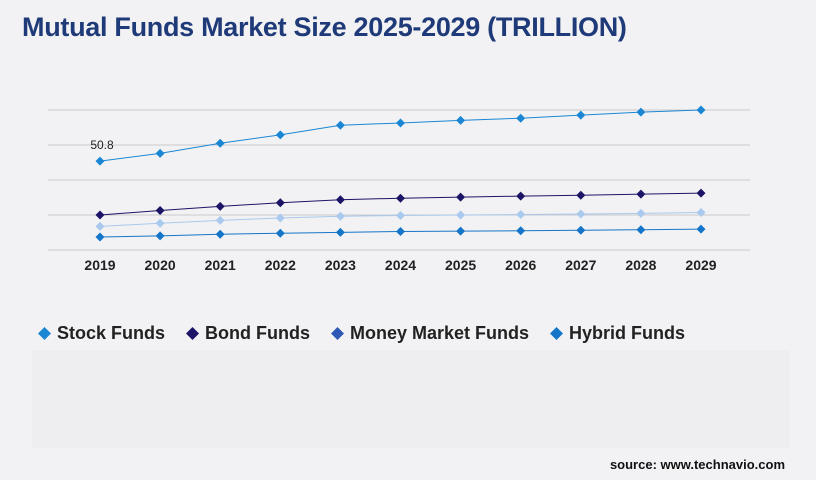  I want to click on data-label: 50.8, so click(102, 145).